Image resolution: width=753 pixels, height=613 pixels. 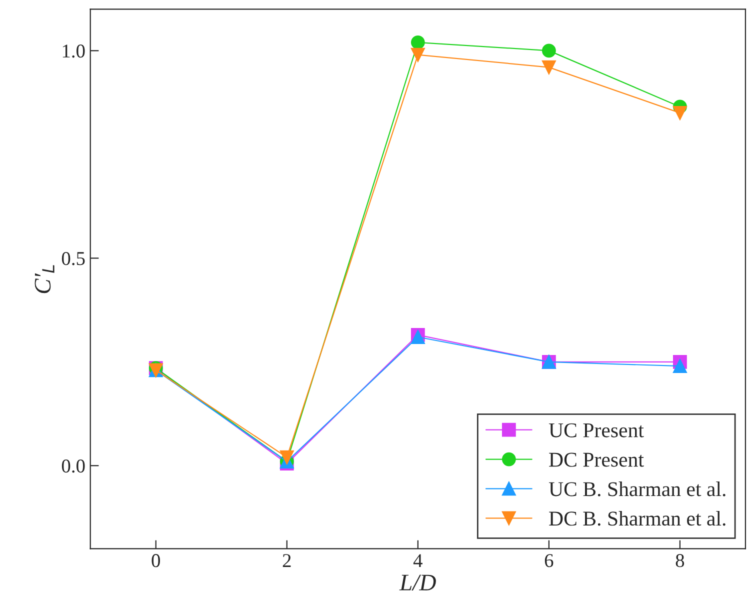 I want to click on y-axis-title: C′$_{L}$, so click(x=44, y=279).